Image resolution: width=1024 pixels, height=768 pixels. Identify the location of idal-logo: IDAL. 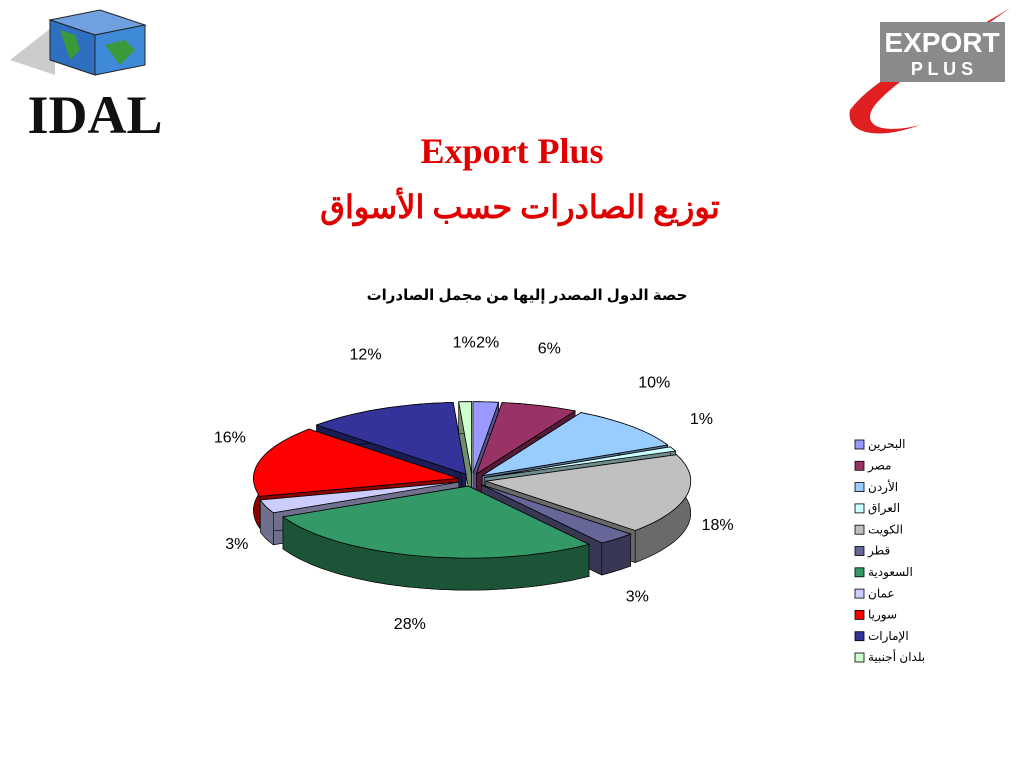
(86, 77).